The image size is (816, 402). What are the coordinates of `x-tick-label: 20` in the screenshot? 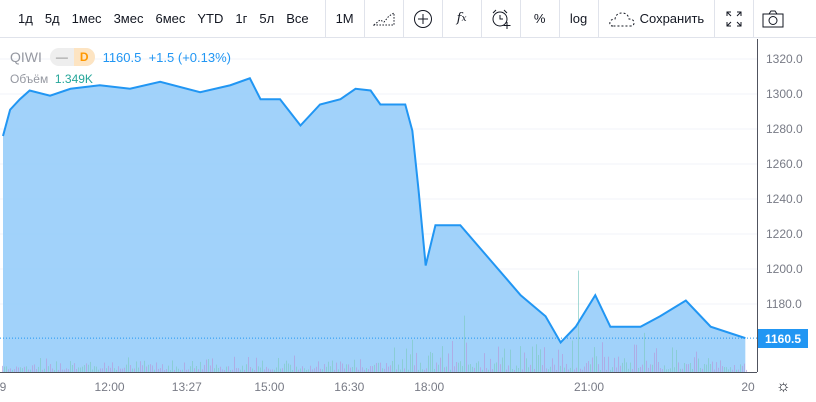 It's located at (748, 387).